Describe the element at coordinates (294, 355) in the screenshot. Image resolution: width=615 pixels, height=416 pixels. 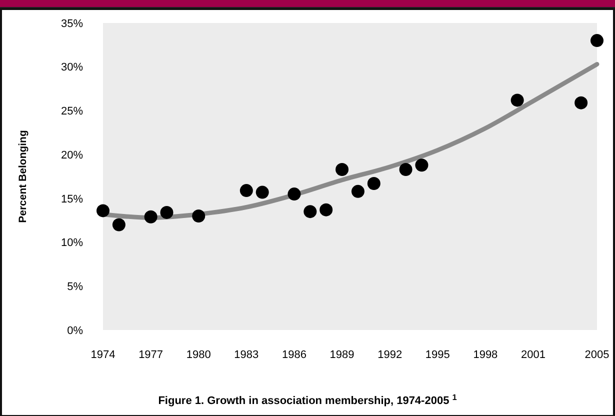
I see `x-tick-label: 1986` at that location.